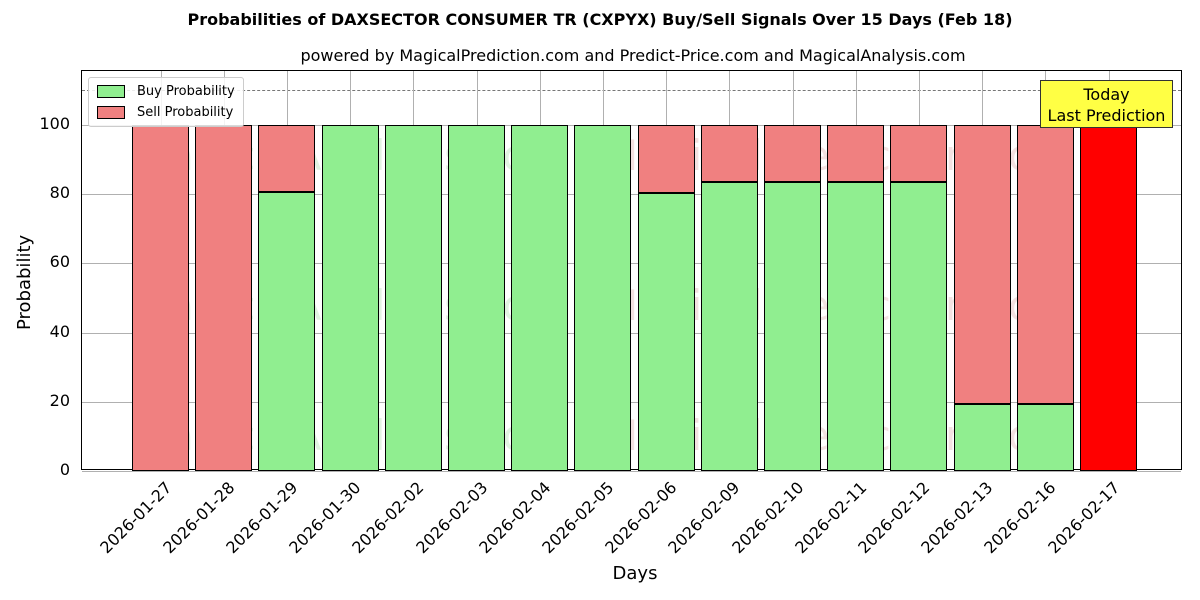  Describe the element at coordinates (1106, 104) in the screenshot. I see `today-annotation: Today Last Prediction` at that location.